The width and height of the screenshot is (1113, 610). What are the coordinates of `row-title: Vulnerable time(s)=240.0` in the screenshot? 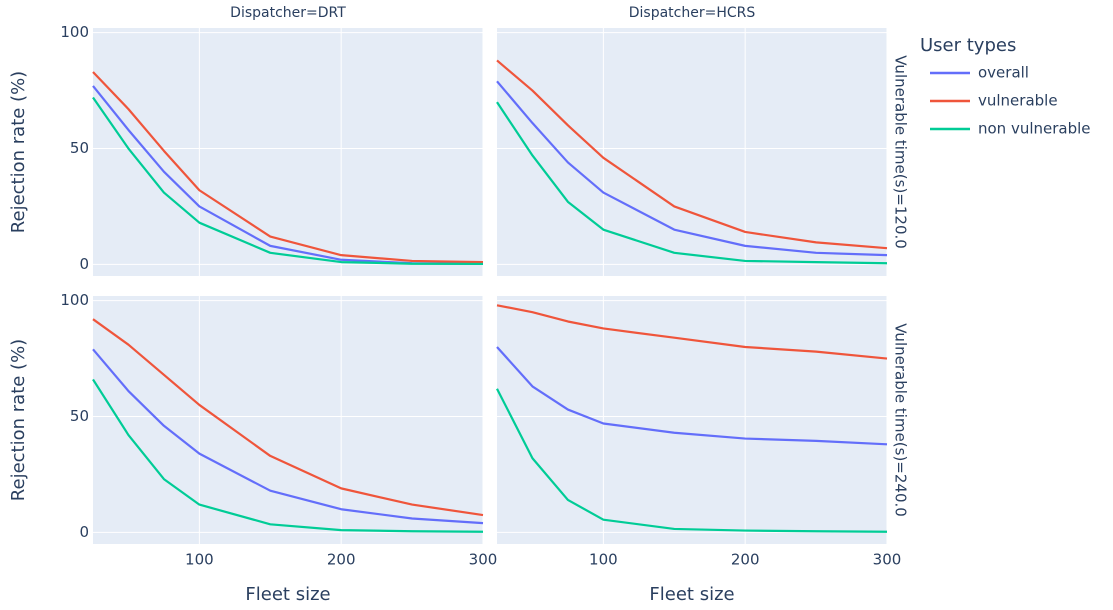 It's located at (901, 420).